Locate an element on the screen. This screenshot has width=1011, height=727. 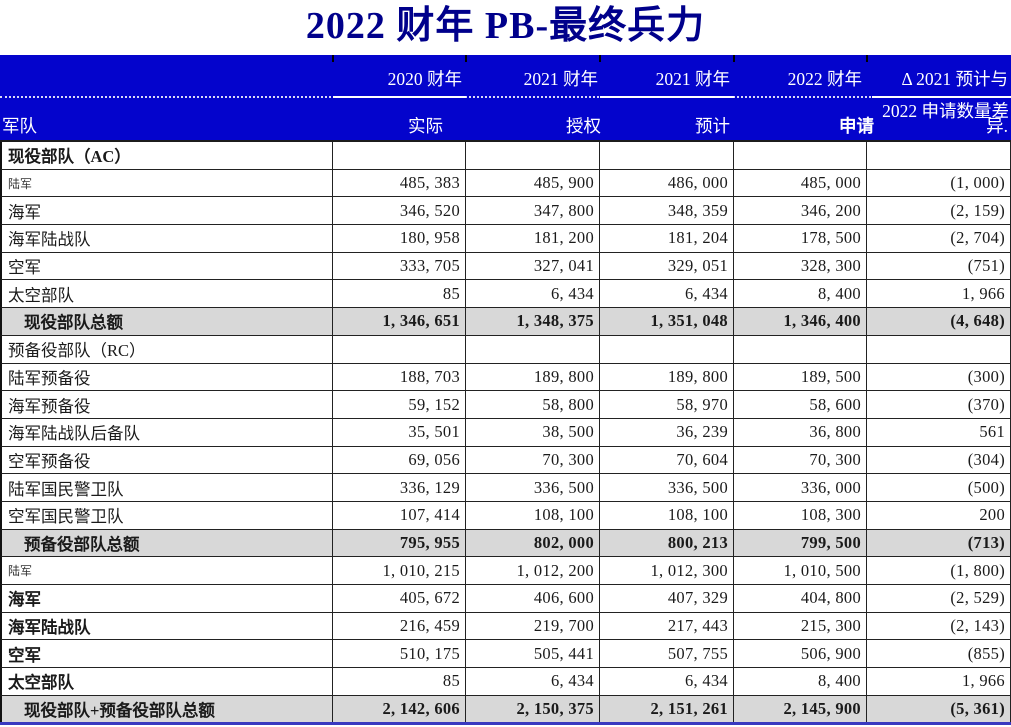
value-cell: 8, 400 is located at coordinates (800, 682).